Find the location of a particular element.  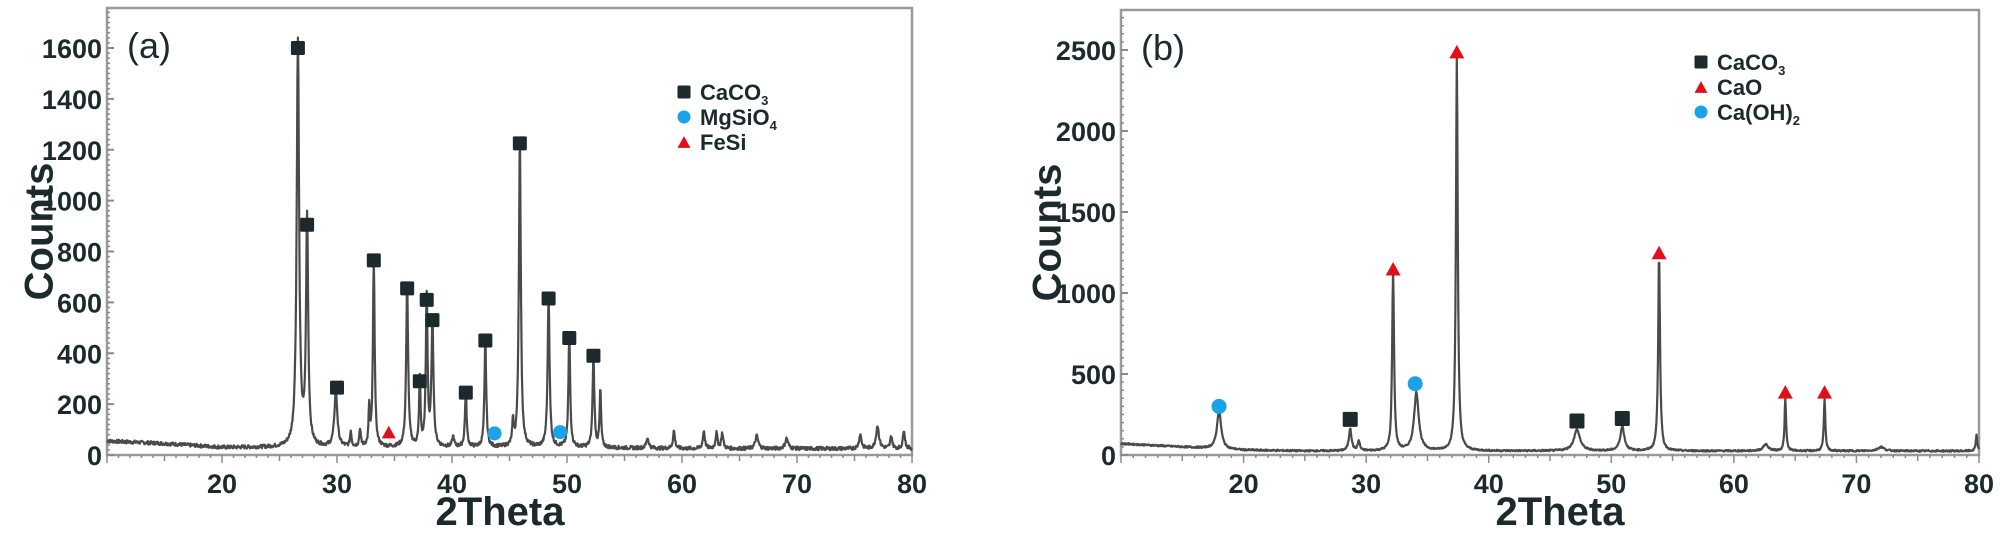

y-tick-label: 500 is located at coordinates (1093, 375).